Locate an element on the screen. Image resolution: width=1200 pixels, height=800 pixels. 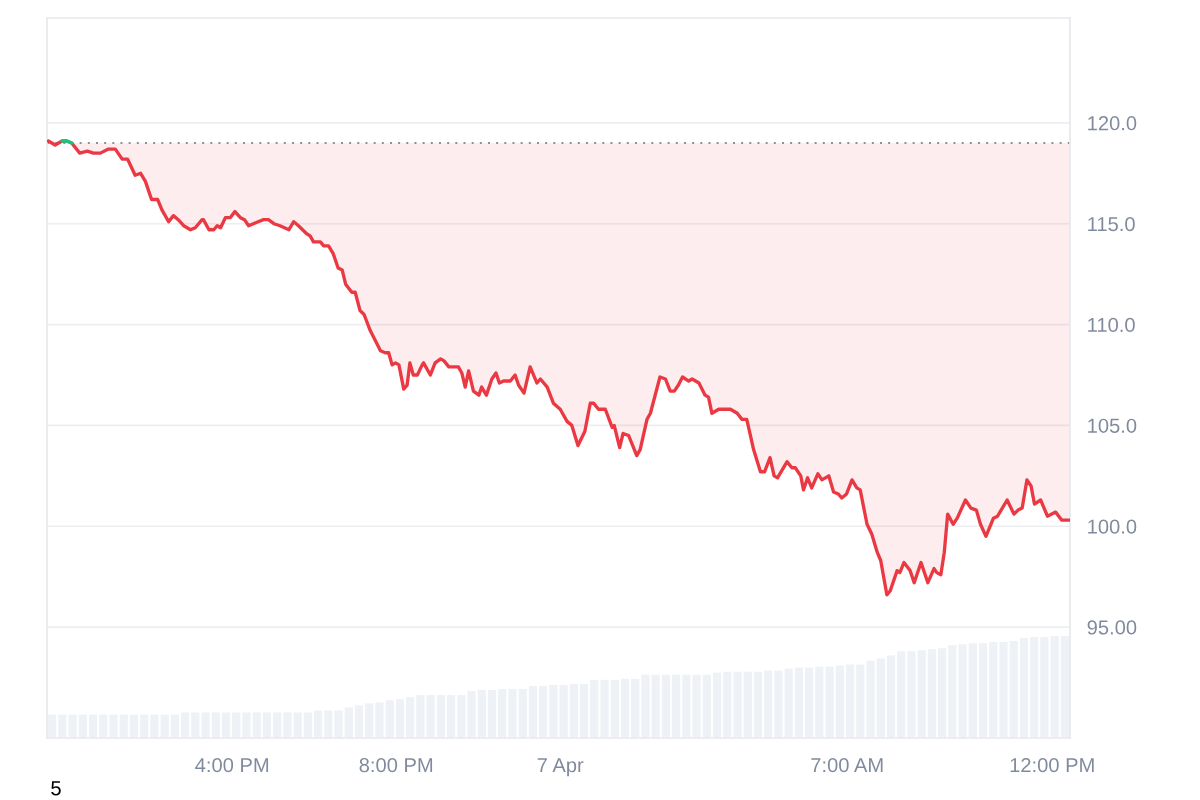
text: 5 is located at coordinates (56, 788).